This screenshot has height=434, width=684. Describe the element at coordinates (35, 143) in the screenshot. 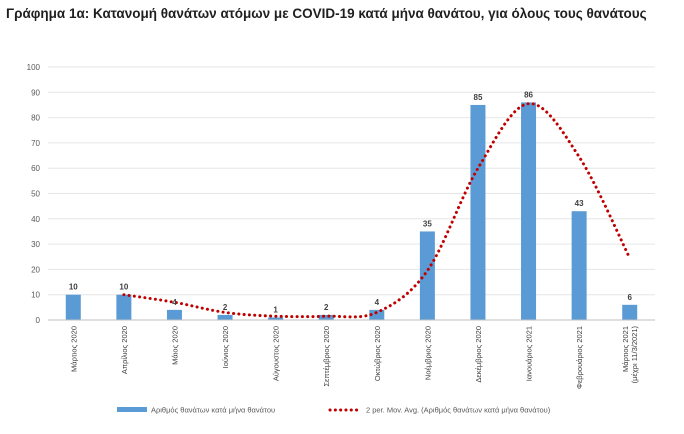

I see `y-tick-label: 70` at that location.